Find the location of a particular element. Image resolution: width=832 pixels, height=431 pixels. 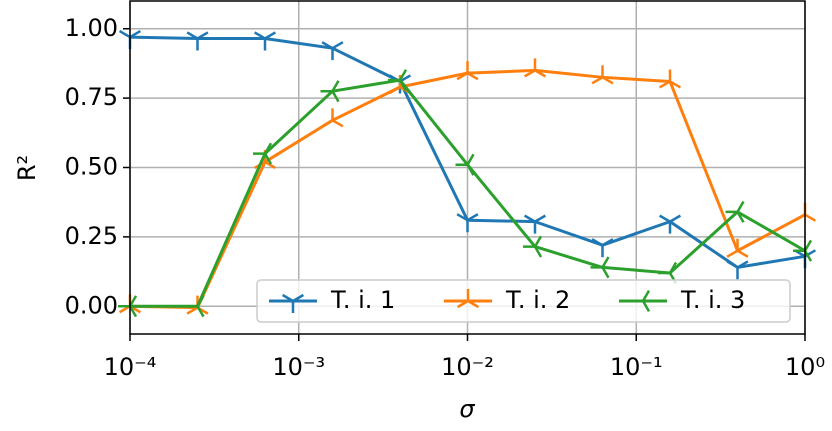

legend-label: T. i. 1 is located at coordinates (362, 300).